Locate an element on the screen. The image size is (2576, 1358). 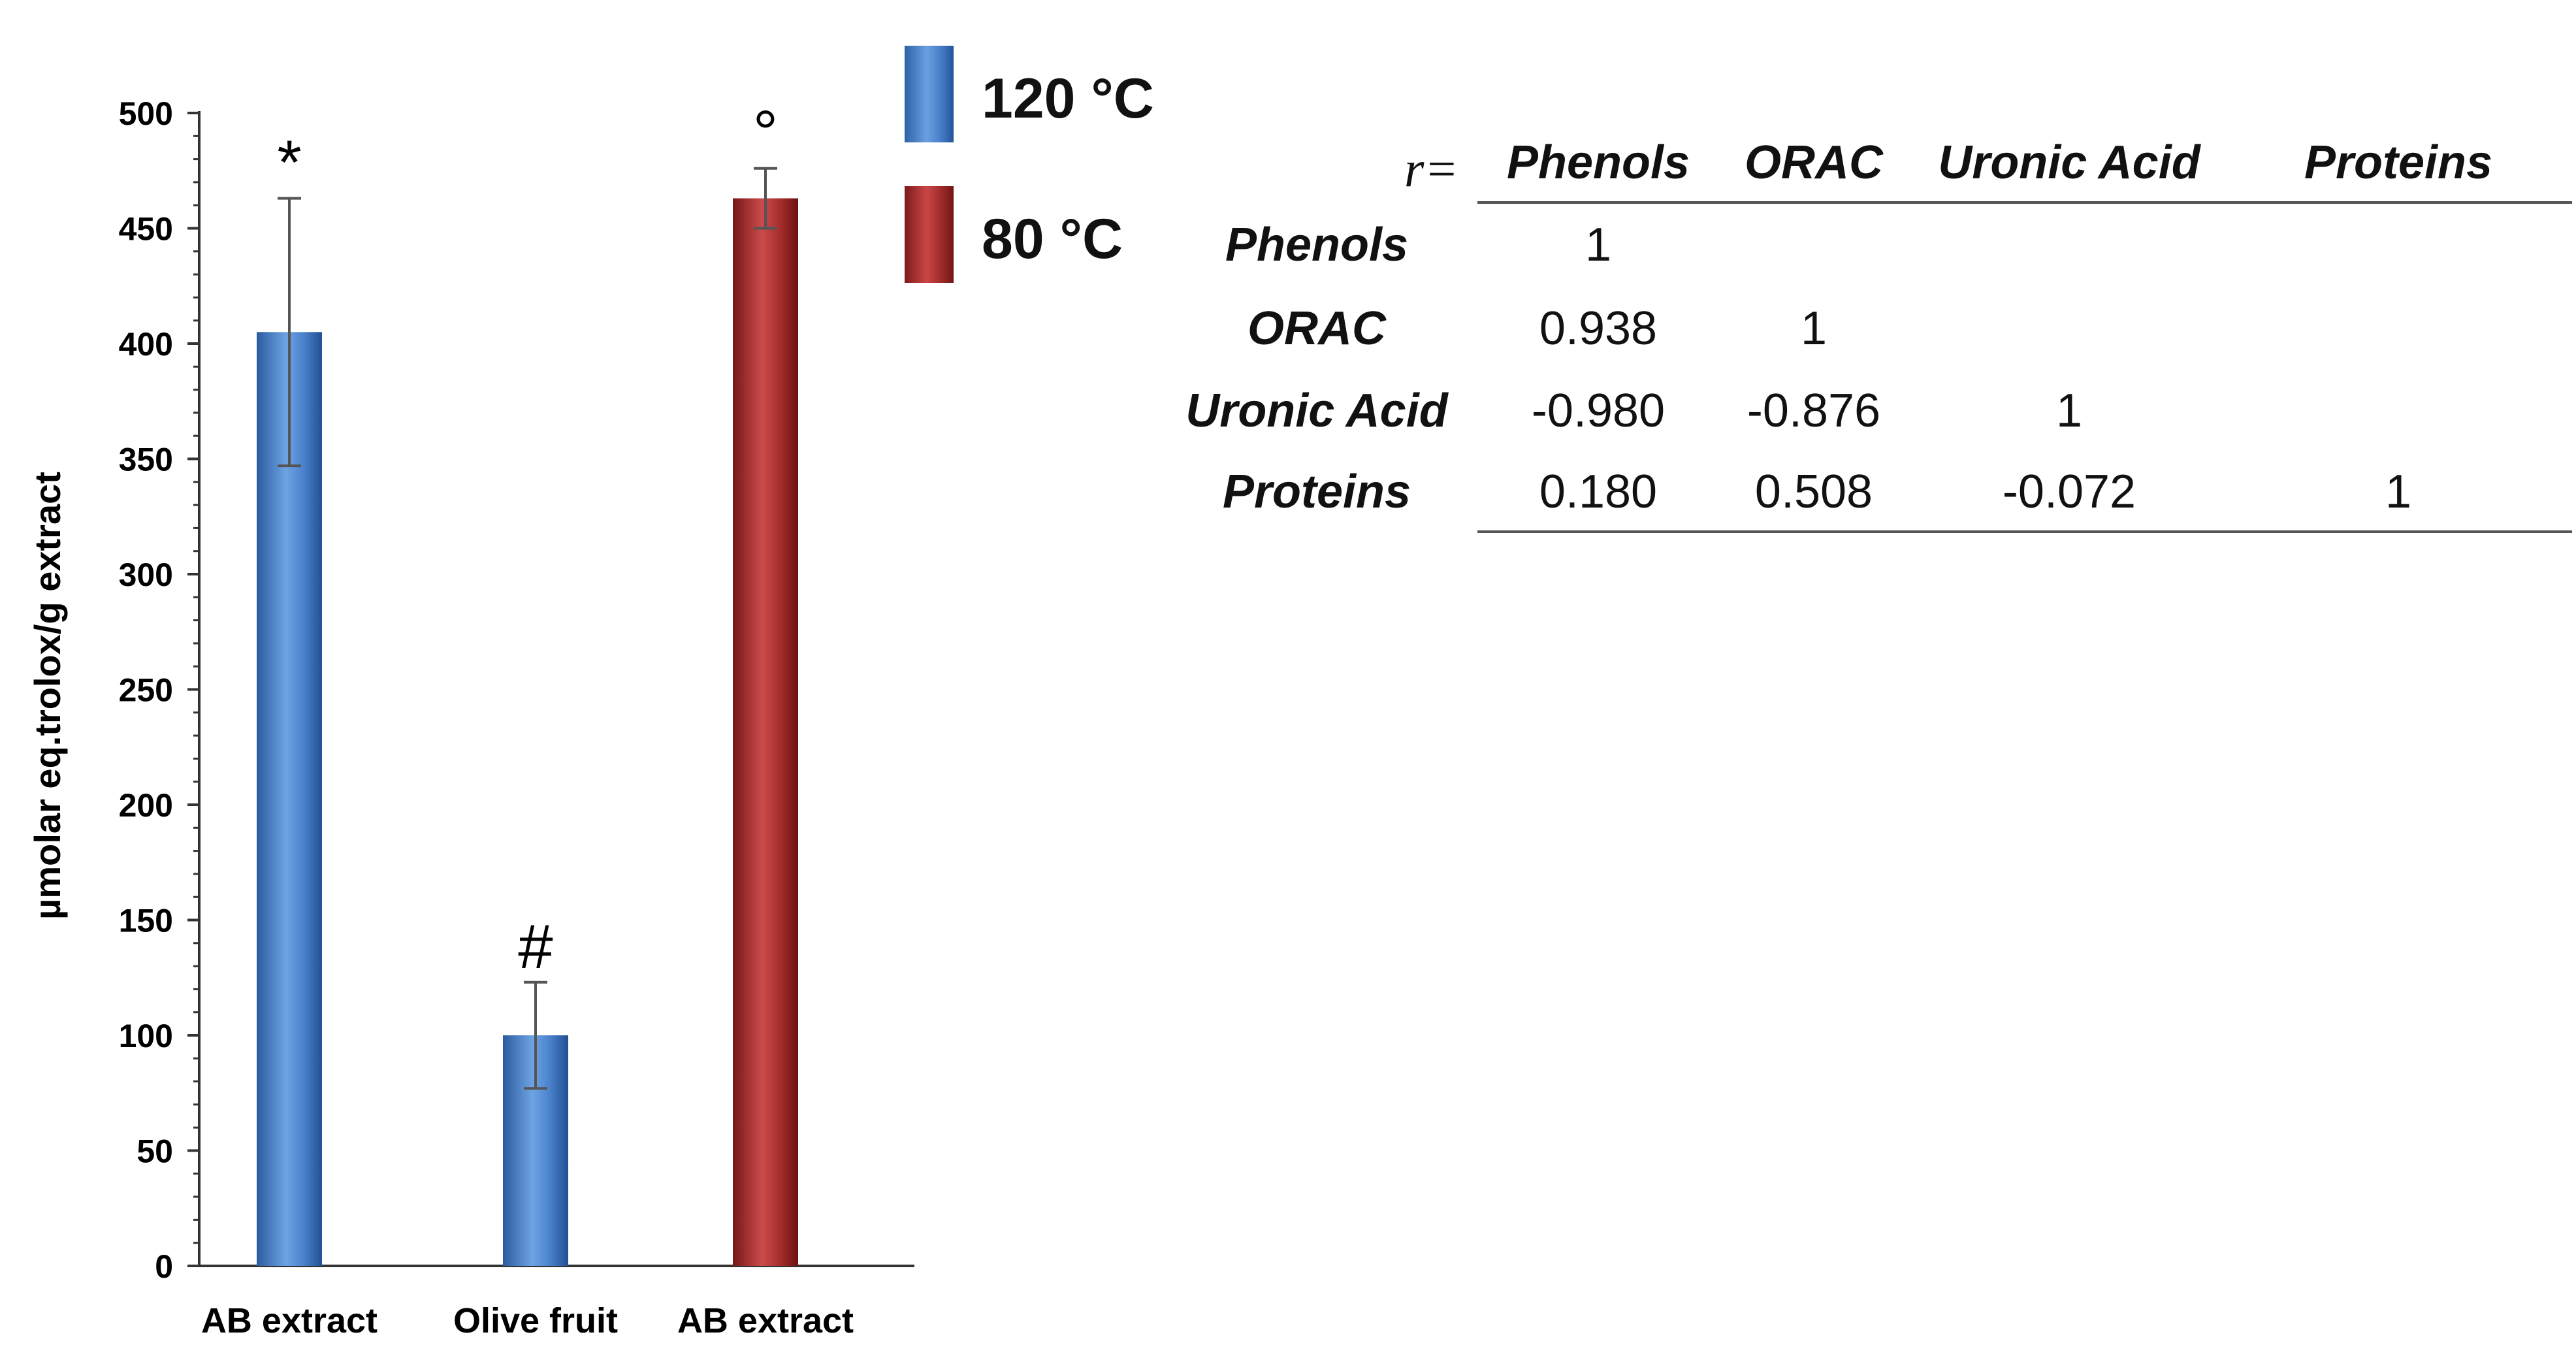
legend-item-80c: 80 °C is located at coordinates (1058, 235).